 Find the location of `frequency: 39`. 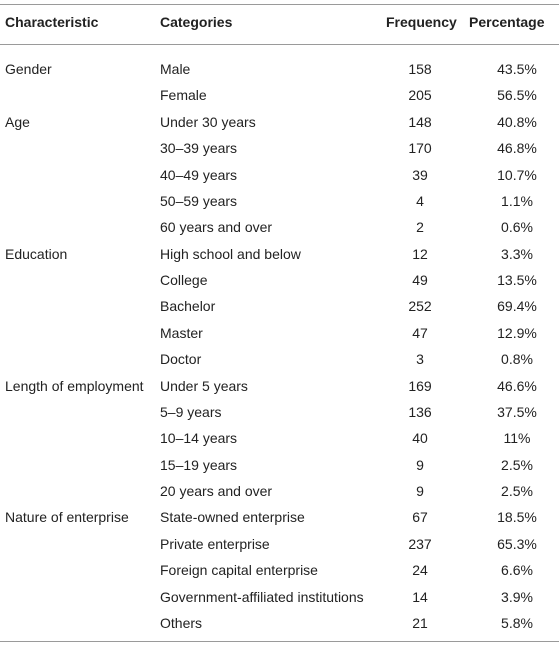

frequency: 39 is located at coordinates (420, 174).